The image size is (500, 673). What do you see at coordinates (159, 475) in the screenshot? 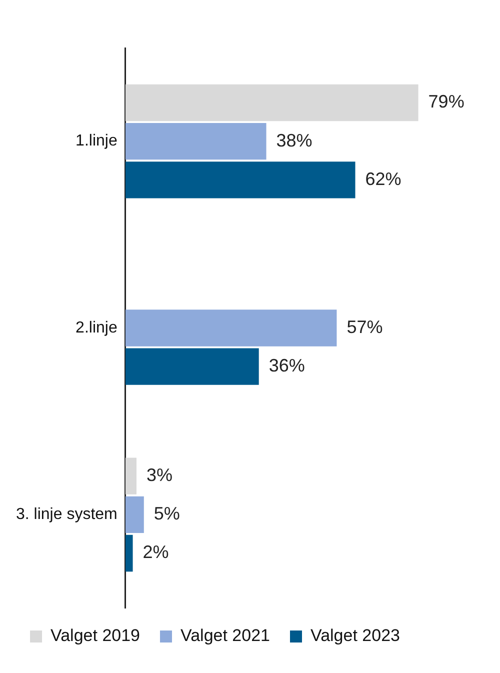
I see `data-label: 3%` at bounding box center [159, 475].